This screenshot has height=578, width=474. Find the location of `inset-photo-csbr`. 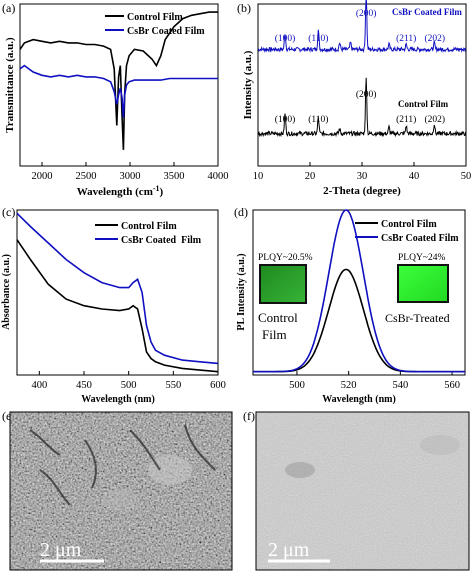

inset-photo-csbr is located at coordinates (423, 283).